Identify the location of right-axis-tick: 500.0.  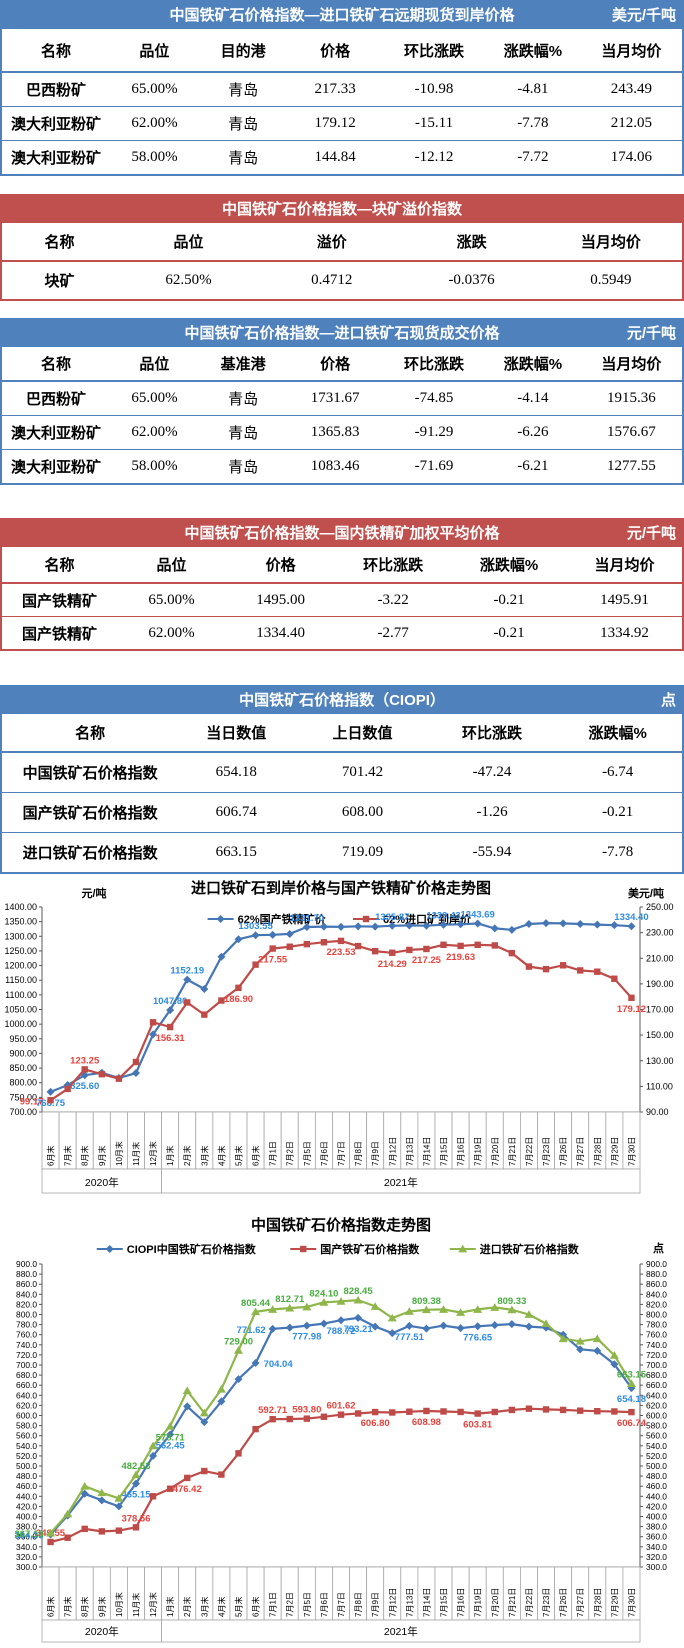
(656, 1466).